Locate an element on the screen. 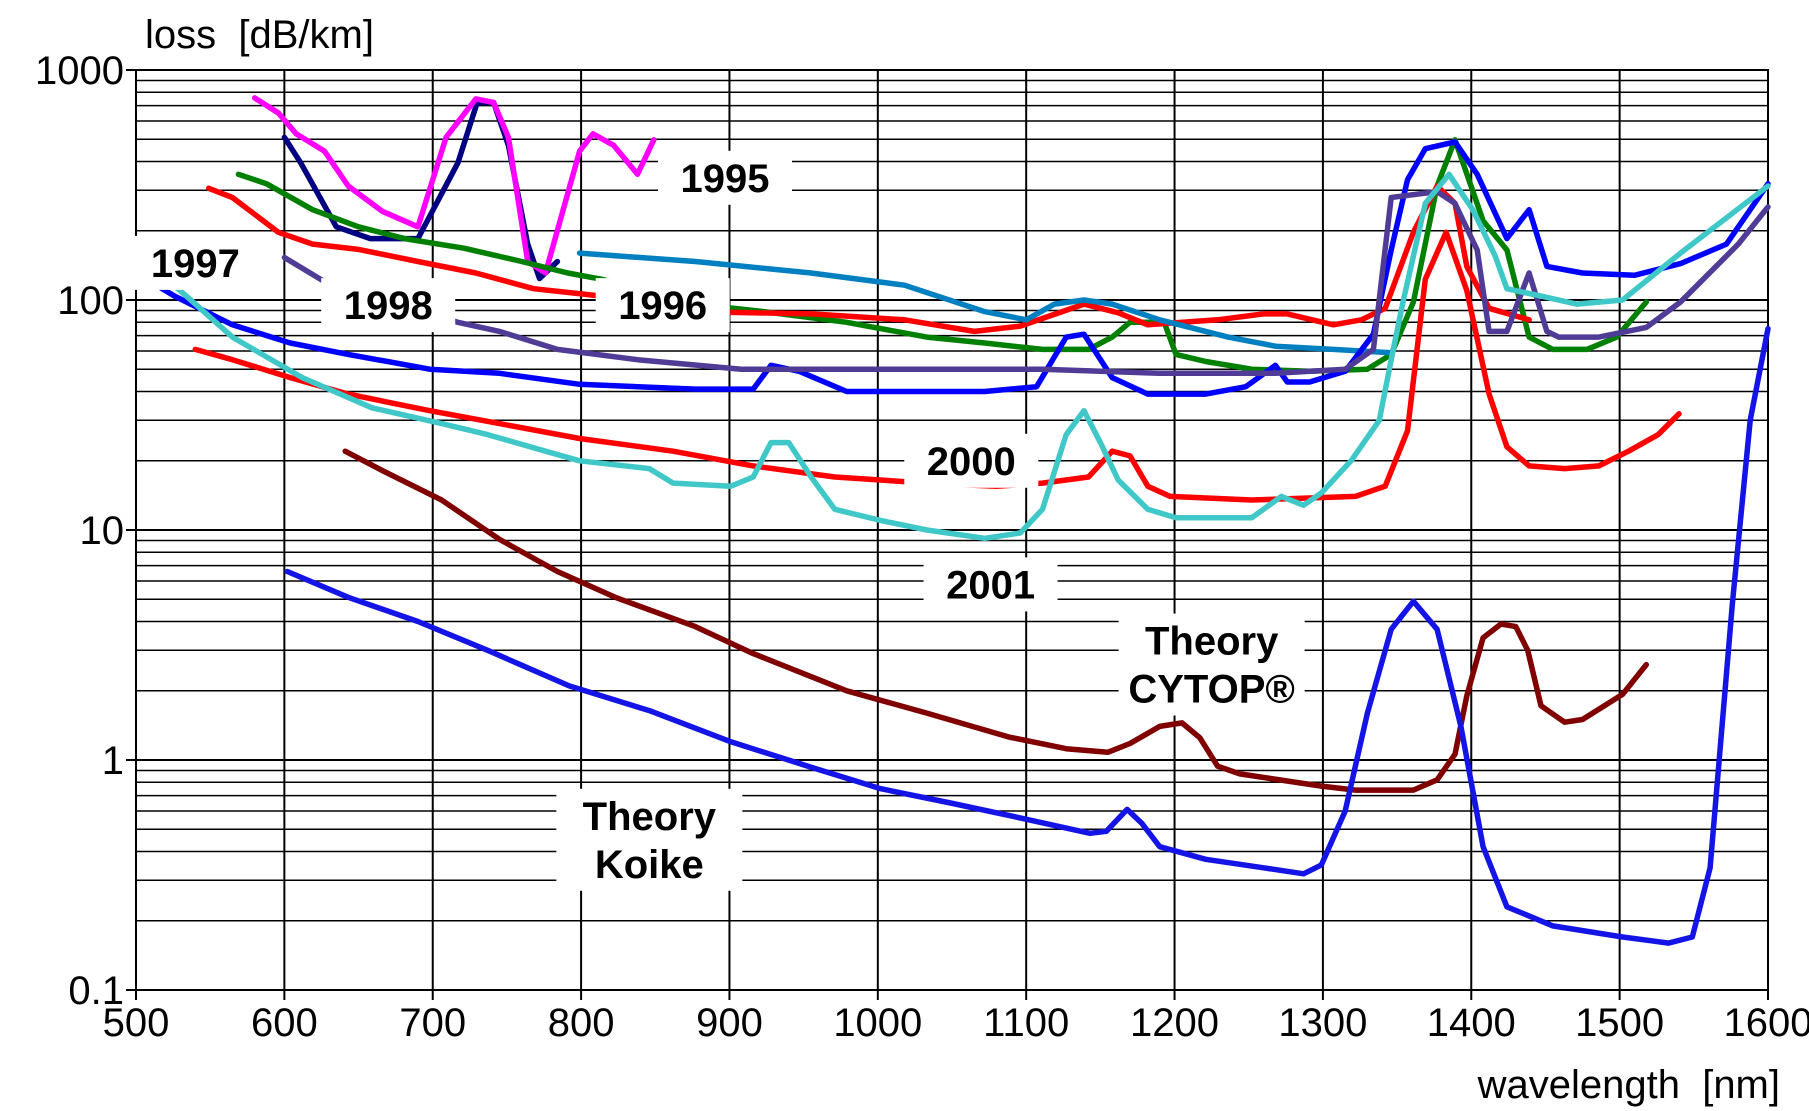 This screenshot has height=1111, width=1809. series-label: 1996 is located at coordinates (662, 306).